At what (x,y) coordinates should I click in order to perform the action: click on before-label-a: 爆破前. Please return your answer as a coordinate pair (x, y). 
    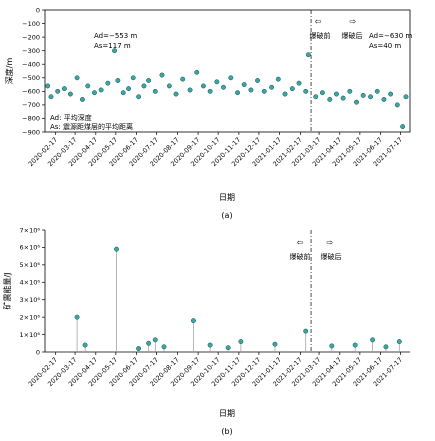
    Looking at the image, I should click on (320, 35).